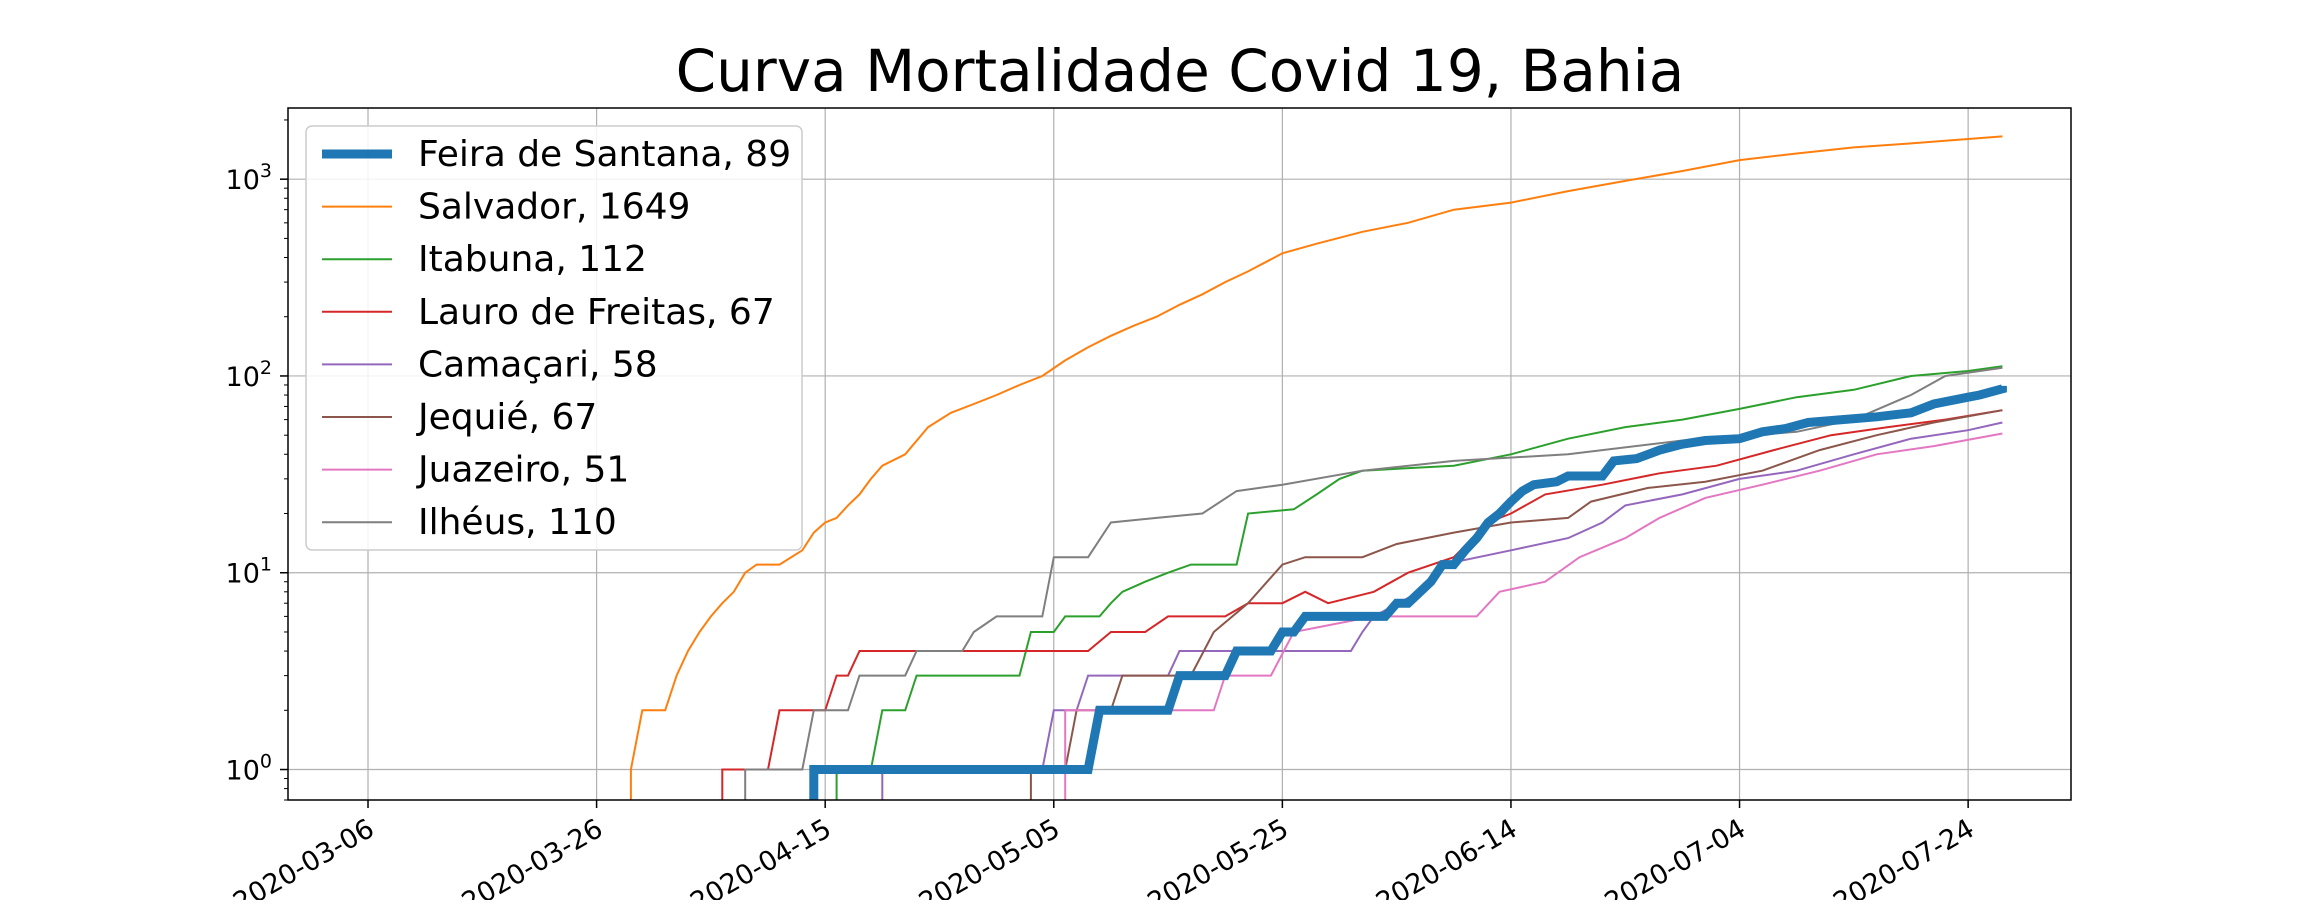 The width and height of the screenshot is (2300, 904). Describe the element at coordinates (532, 259) in the screenshot. I see `legend-label: Itabuna, 112` at that location.